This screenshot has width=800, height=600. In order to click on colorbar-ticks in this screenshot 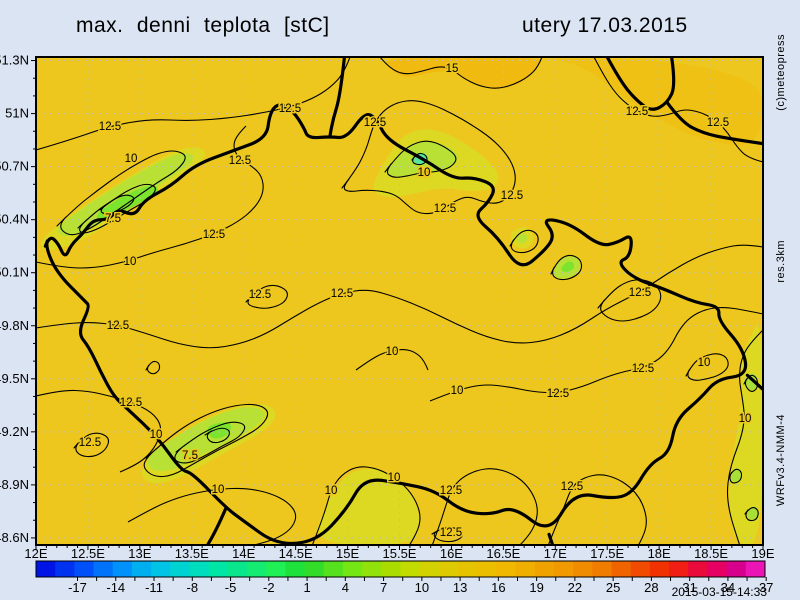, I will do `click(422, 579)`.